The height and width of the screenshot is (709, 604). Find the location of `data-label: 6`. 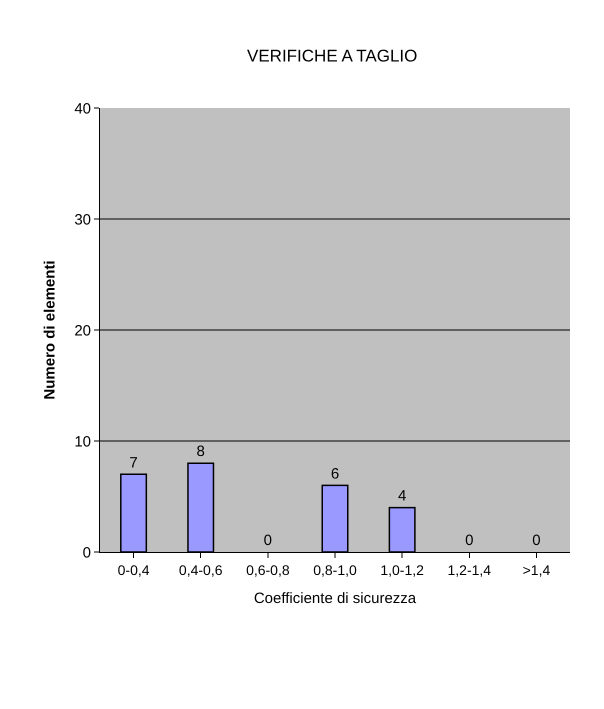

data-label: 6 is located at coordinates (335, 473).